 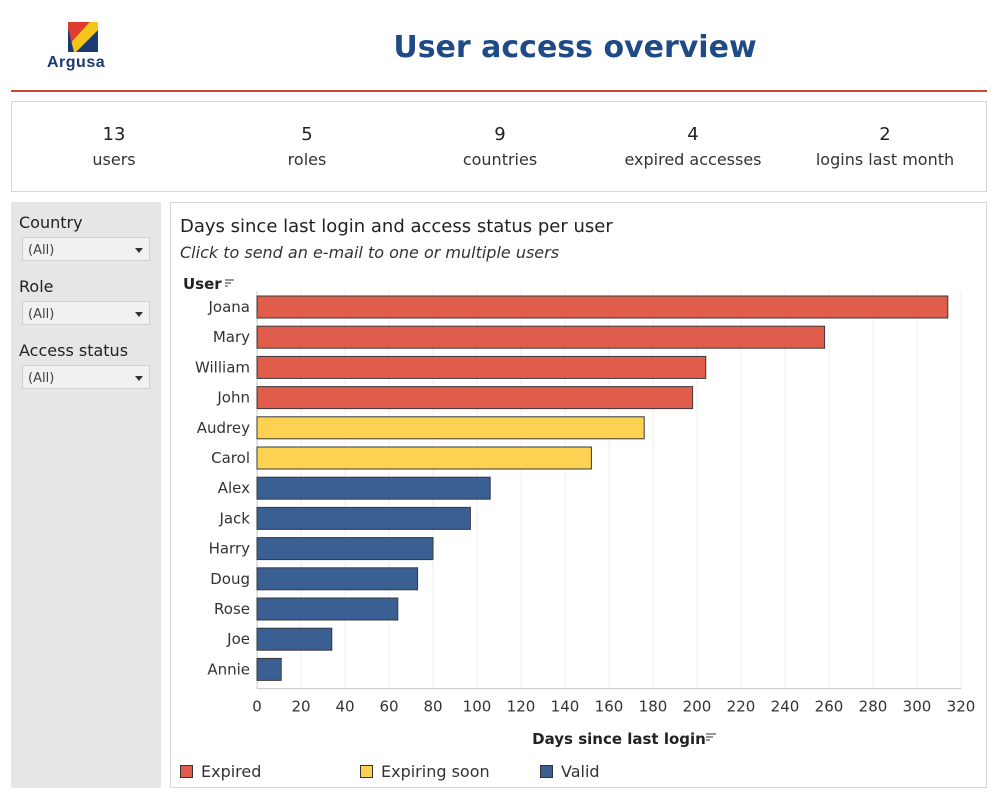 What do you see at coordinates (231, 337) in the screenshot?
I see `category-label: Mary` at bounding box center [231, 337].